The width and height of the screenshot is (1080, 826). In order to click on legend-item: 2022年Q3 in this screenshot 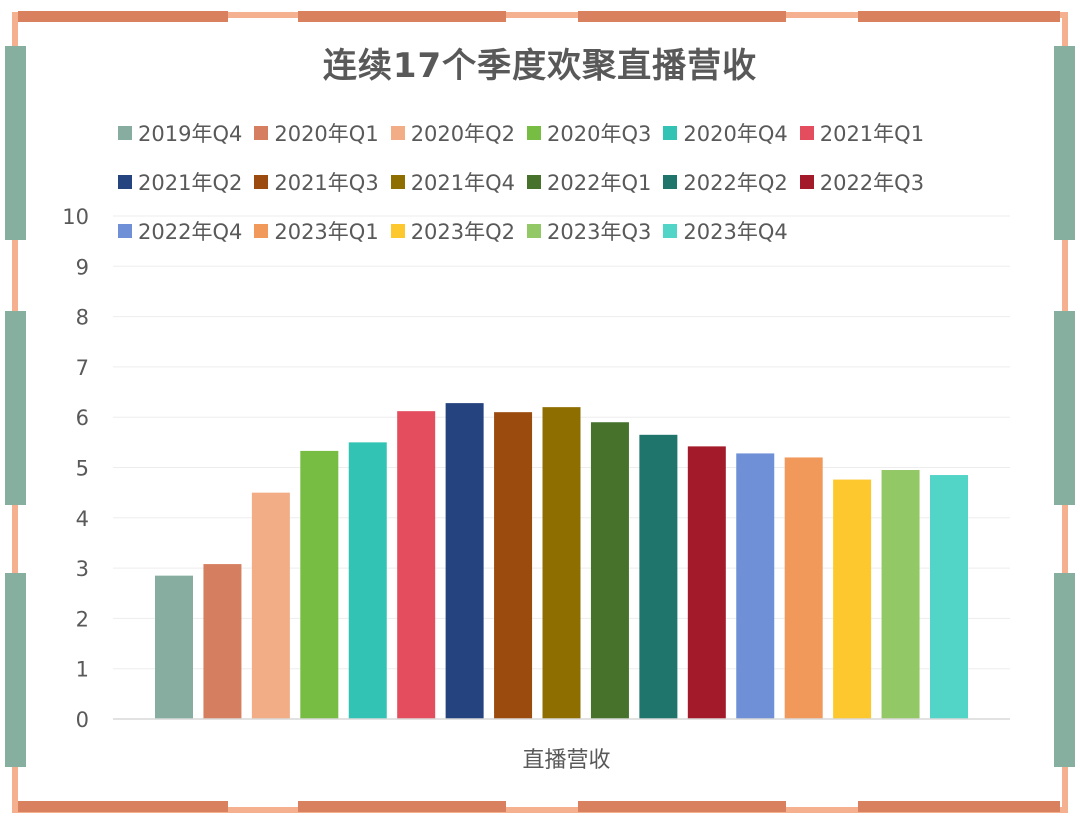, I will do `click(862, 182)`.